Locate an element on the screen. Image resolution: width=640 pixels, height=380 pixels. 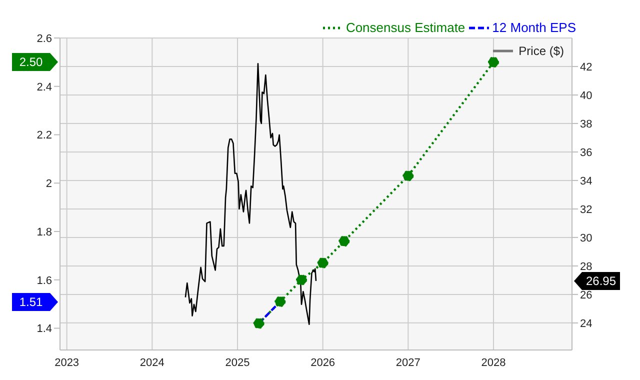
text: 2.50 is located at coordinates (31, 62).